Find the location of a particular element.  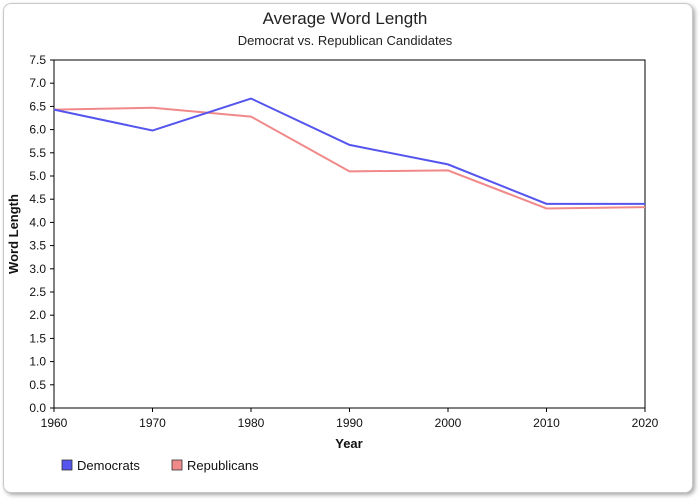

x-tick-label: 2000 is located at coordinates (448, 423).